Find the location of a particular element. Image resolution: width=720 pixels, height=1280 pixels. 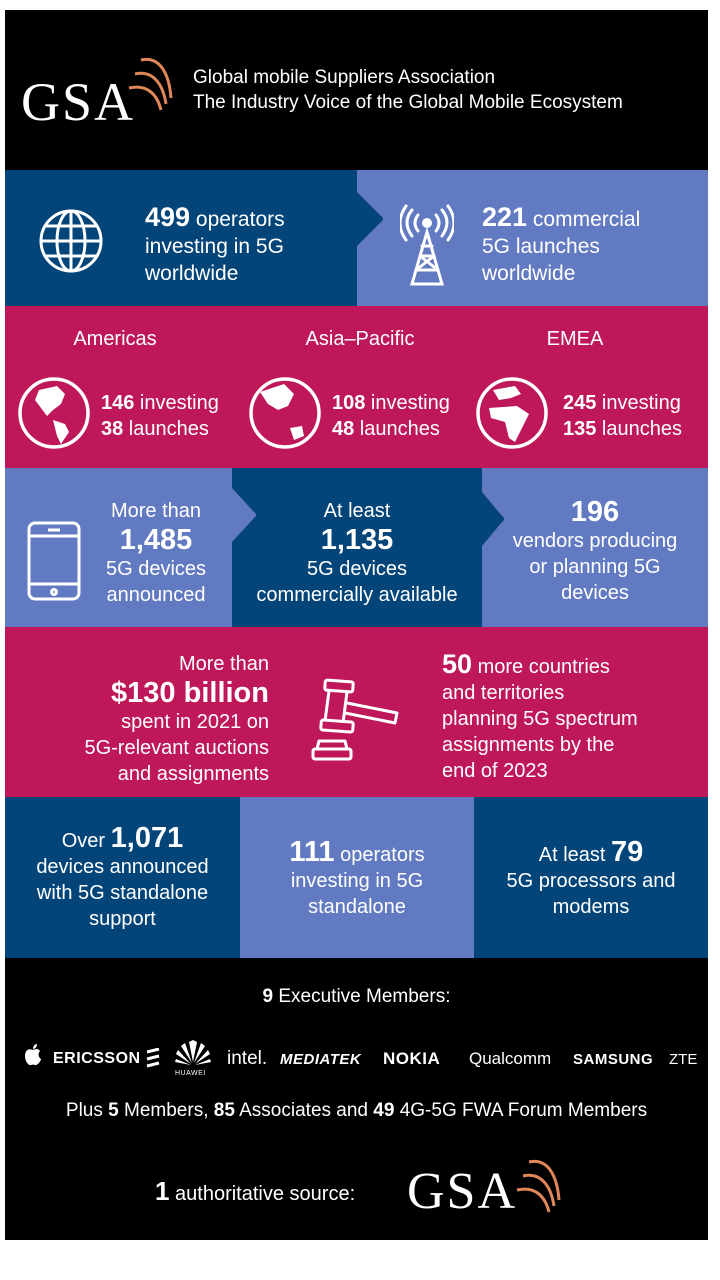

ericsson-mark-icon is located at coordinates (153, 1058).